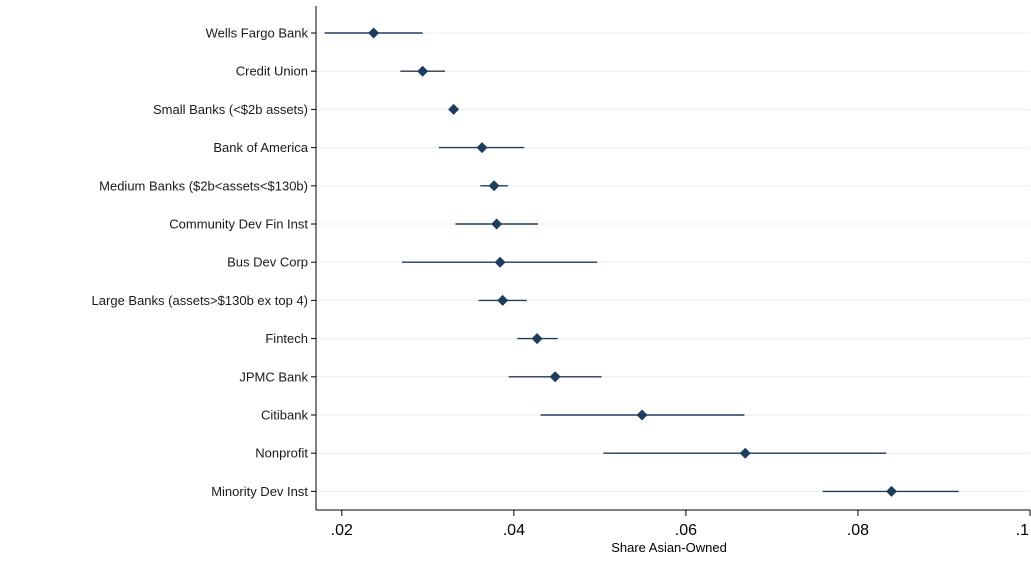 Image resolution: width=1031 pixels, height=564 pixels. Describe the element at coordinates (200, 300) in the screenshot. I see `category-label: Large Banks (assets>$130b ex top 4)` at that location.